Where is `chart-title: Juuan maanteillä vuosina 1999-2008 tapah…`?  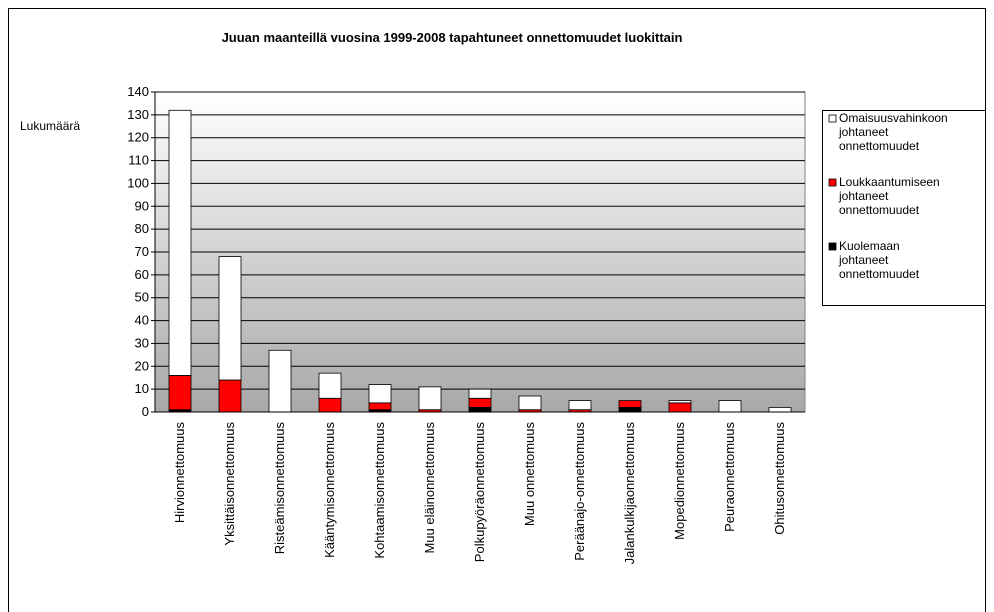
chart-title: Juuan maanteillä vuosina 1999-2008 tapah… is located at coordinates (452, 37).